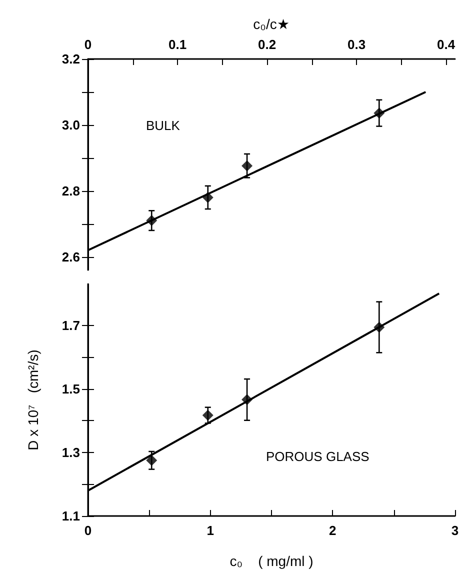 This screenshot has height=581, width=475. Describe the element at coordinates (71, 190) in the screenshot. I see `y-tick-label: 2.8` at that location.